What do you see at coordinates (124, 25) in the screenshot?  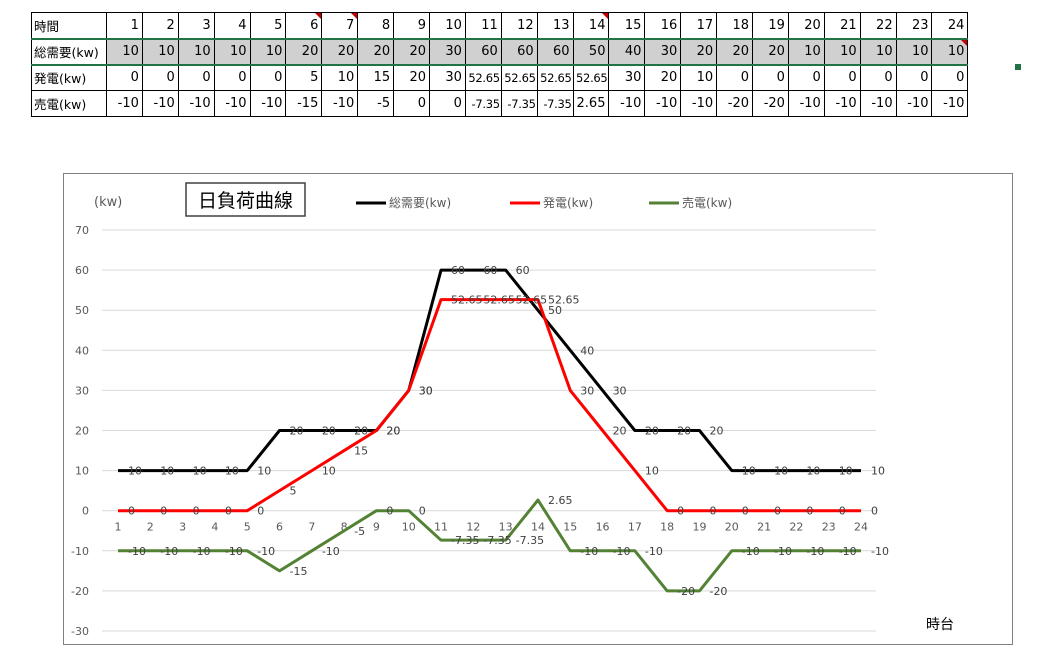 I see `hour-cell: 1` at bounding box center [124, 25].